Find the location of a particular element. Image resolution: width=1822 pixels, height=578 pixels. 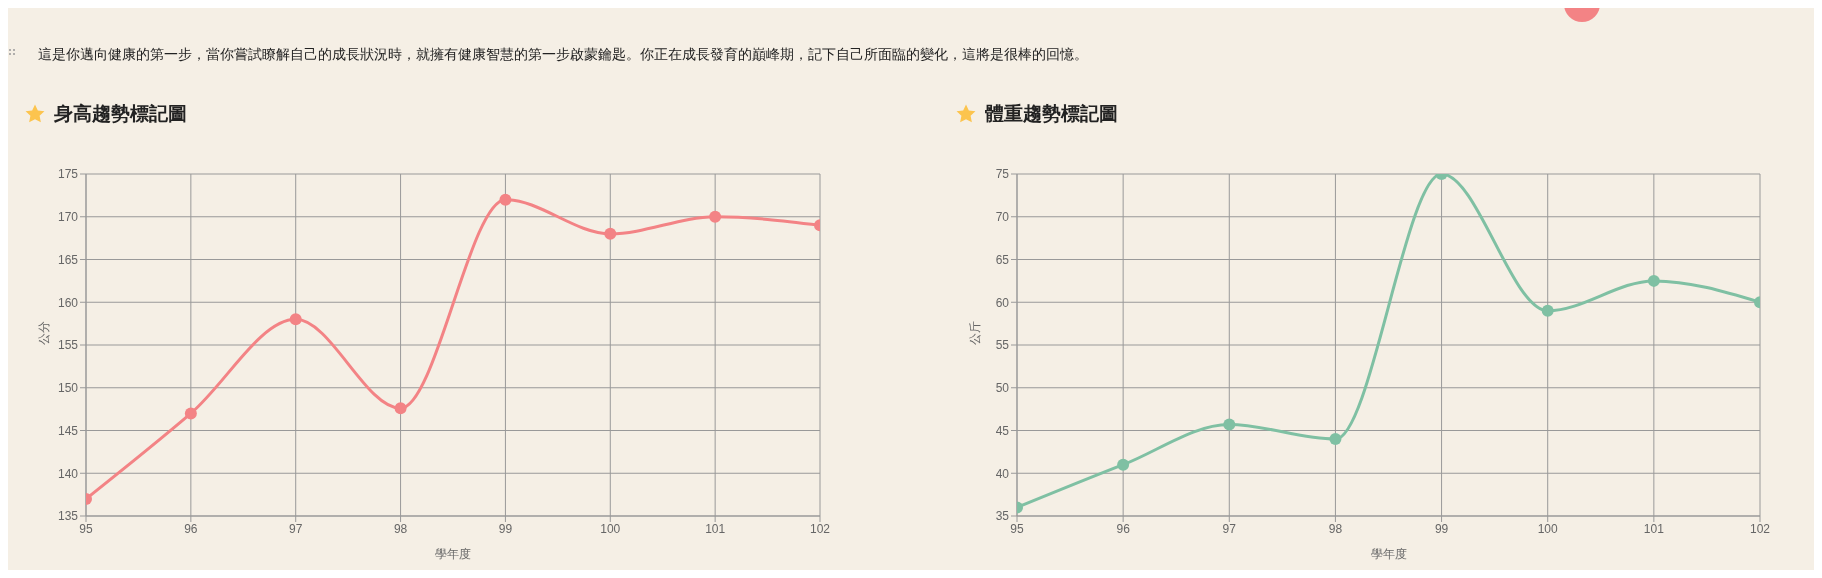

y-tick-label: 165 is located at coordinates (68, 259).